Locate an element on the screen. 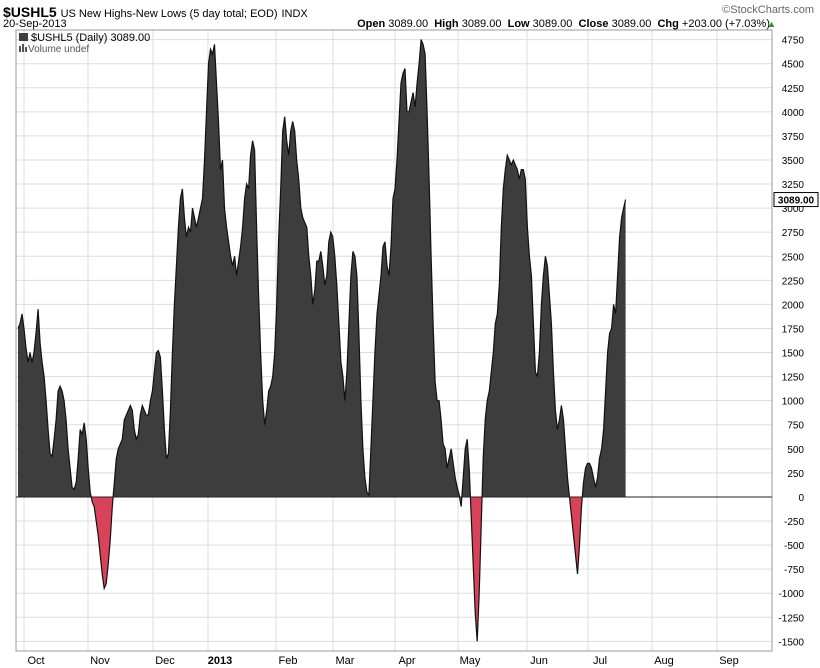  brand-label: ©StockCharts.com is located at coordinates (768, 10).